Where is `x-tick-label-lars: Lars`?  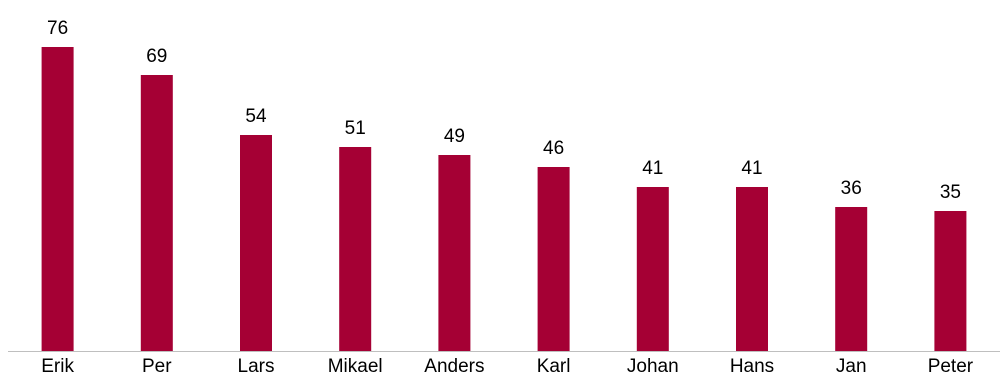 x-tick-label-lars: Lars is located at coordinates (256, 366).